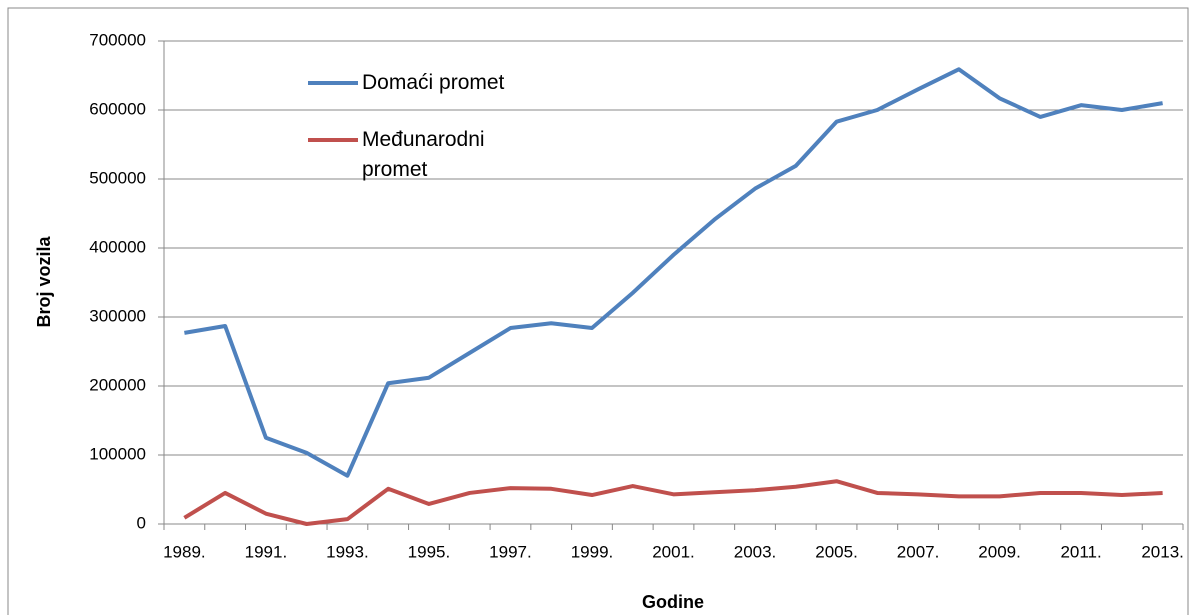 The image size is (1192, 615). I want to click on y-tick-label: 400000, so click(117, 246).